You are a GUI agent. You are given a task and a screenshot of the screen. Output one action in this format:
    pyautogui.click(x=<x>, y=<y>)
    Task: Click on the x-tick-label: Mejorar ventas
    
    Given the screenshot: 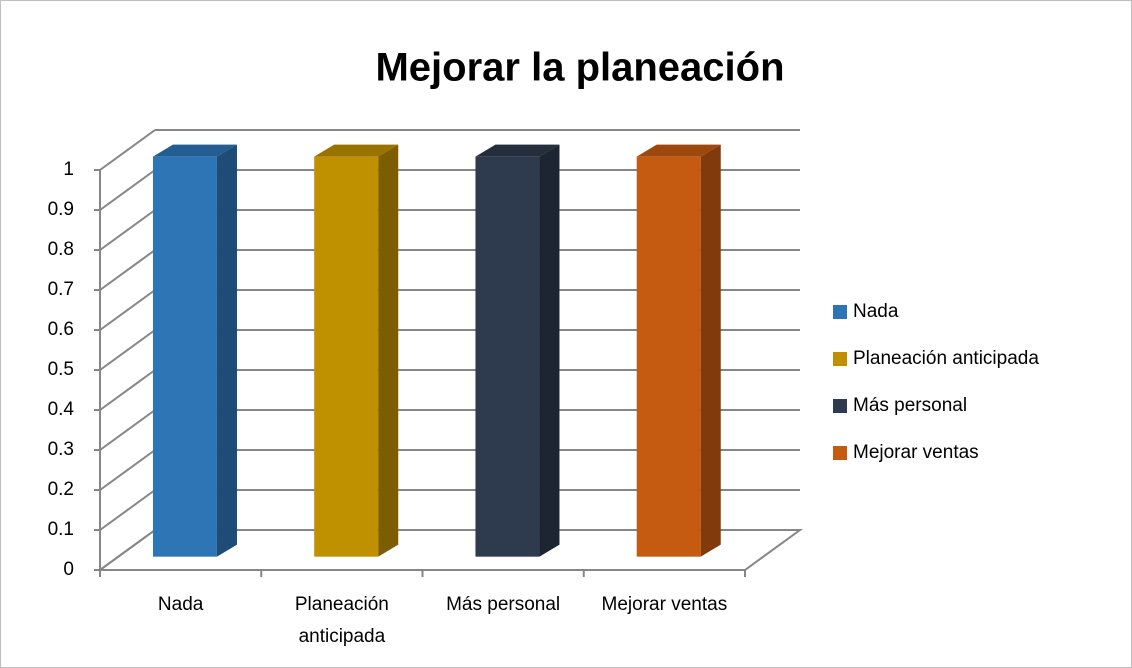 What is the action you would take?
    pyautogui.click(x=665, y=604)
    